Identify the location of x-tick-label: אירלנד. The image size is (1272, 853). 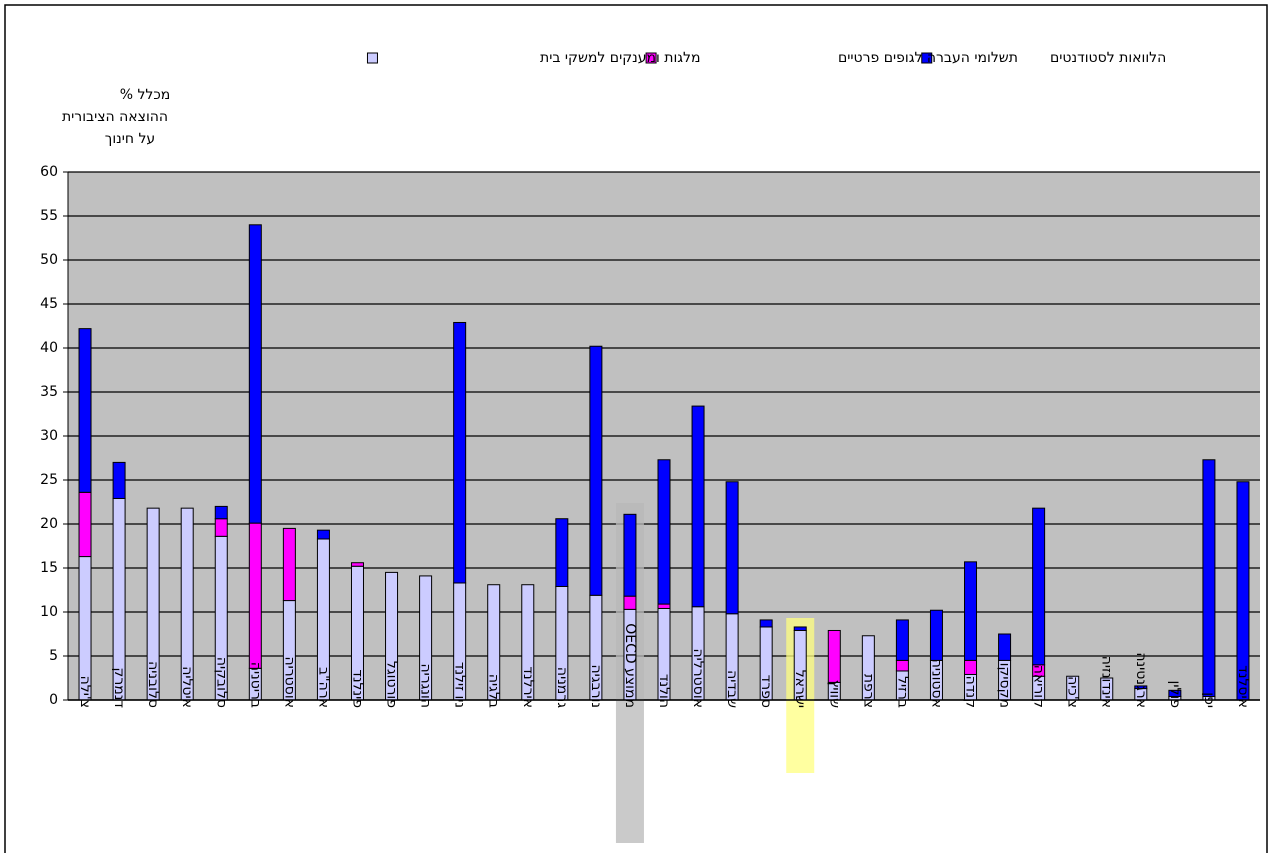
(528, 687).